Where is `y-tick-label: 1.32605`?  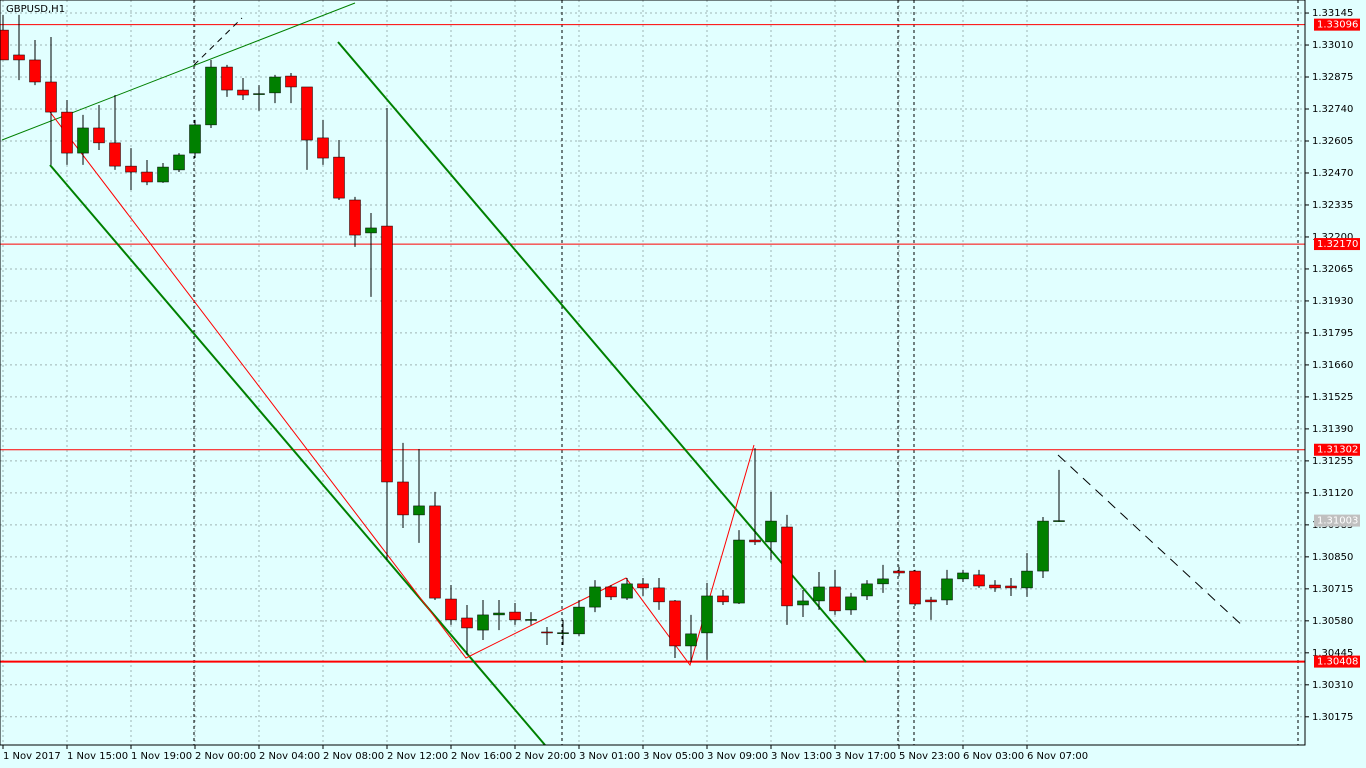 y-tick-label: 1.32605 is located at coordinates (1332, 141).